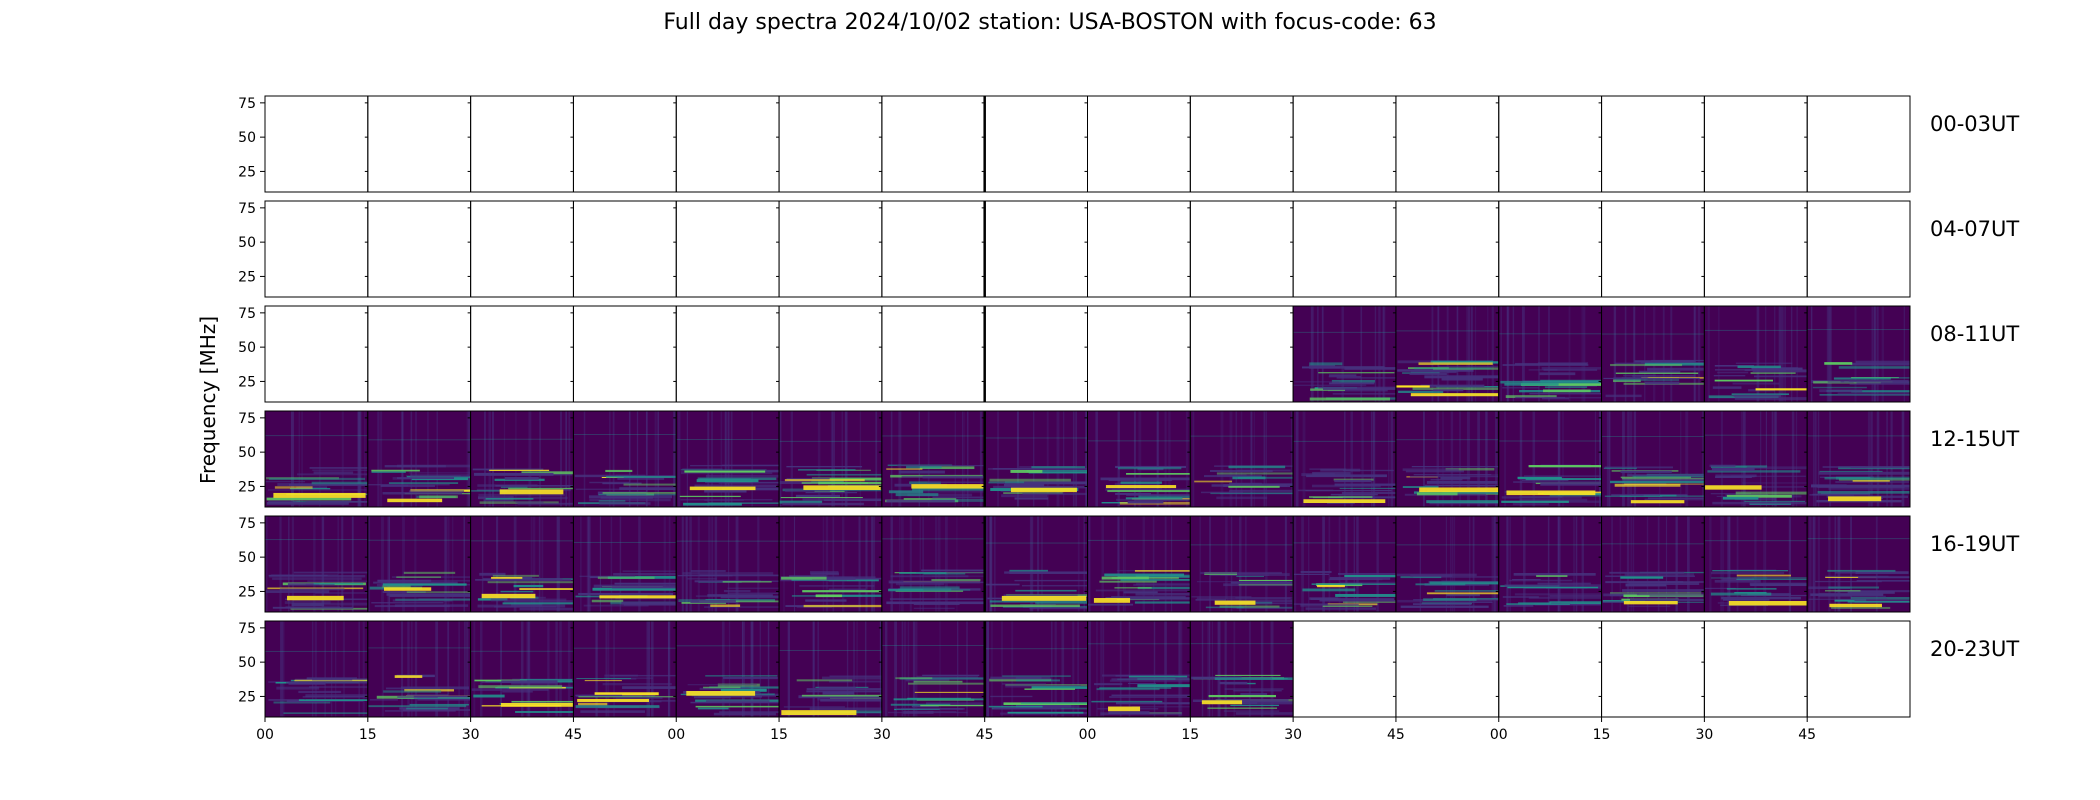 The image size is (2100, 800). Describe the element at coordinates (1754, 354) in the screenshot. I see `panel-r2-c14` at that location.